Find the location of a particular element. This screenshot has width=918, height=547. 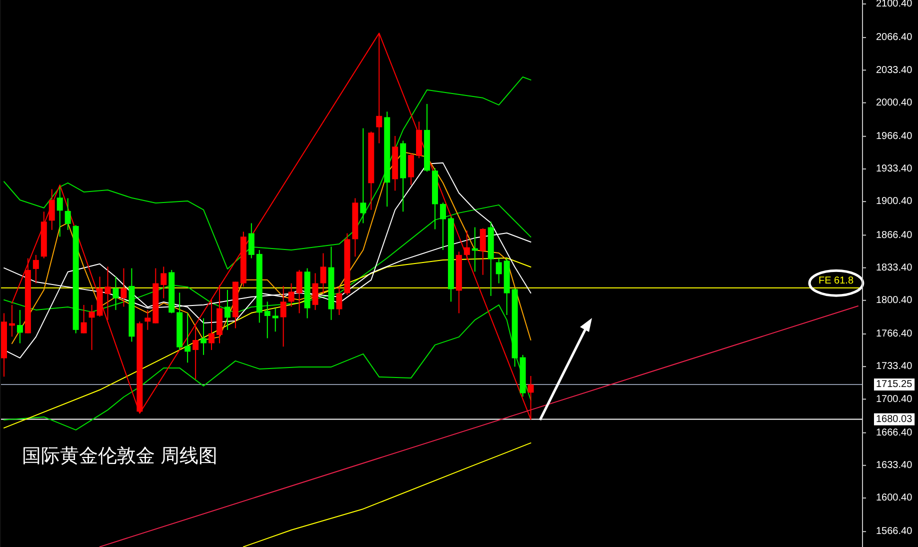

y-tick-label: 2100.40 is located at coordinates (894, 5).